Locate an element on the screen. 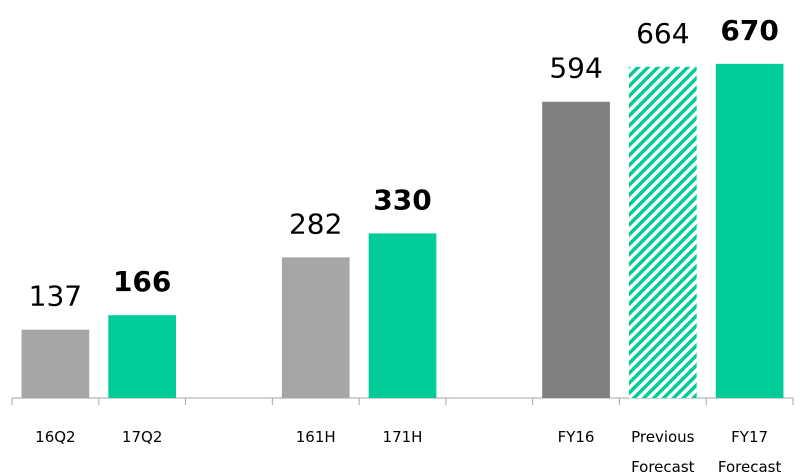 This screenshot has width=800, height=475. x-tick-label: 161H is located at coordinates (315, 437).